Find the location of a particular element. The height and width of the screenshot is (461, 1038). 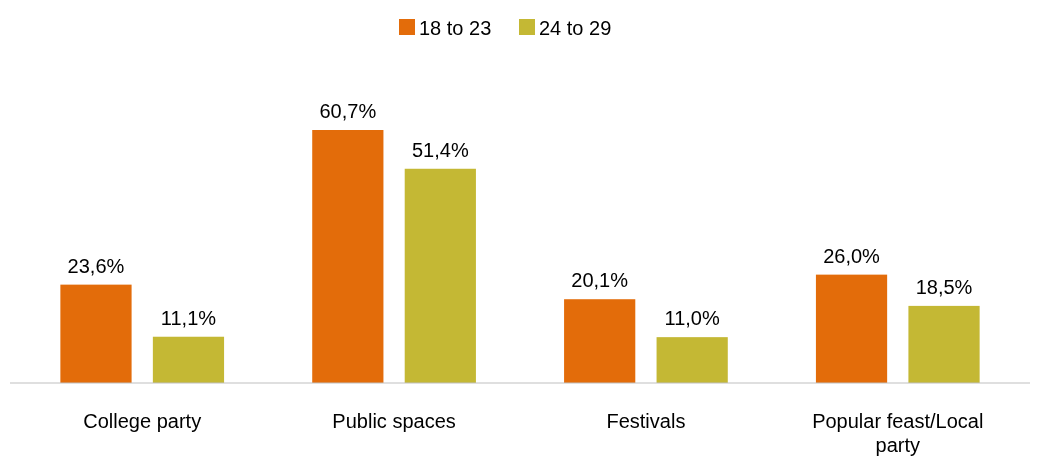

legend-label: 24 to 29 is located at coordinates (575, 28).